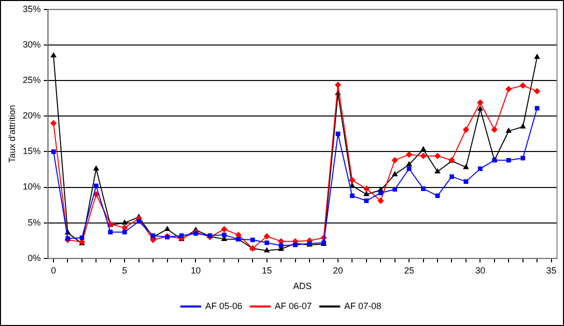 This screenshot has height=326, width=564. Describe the element at coordinates (267, 270) in the screenshot. I see `x-tick-label: 15` at that location.